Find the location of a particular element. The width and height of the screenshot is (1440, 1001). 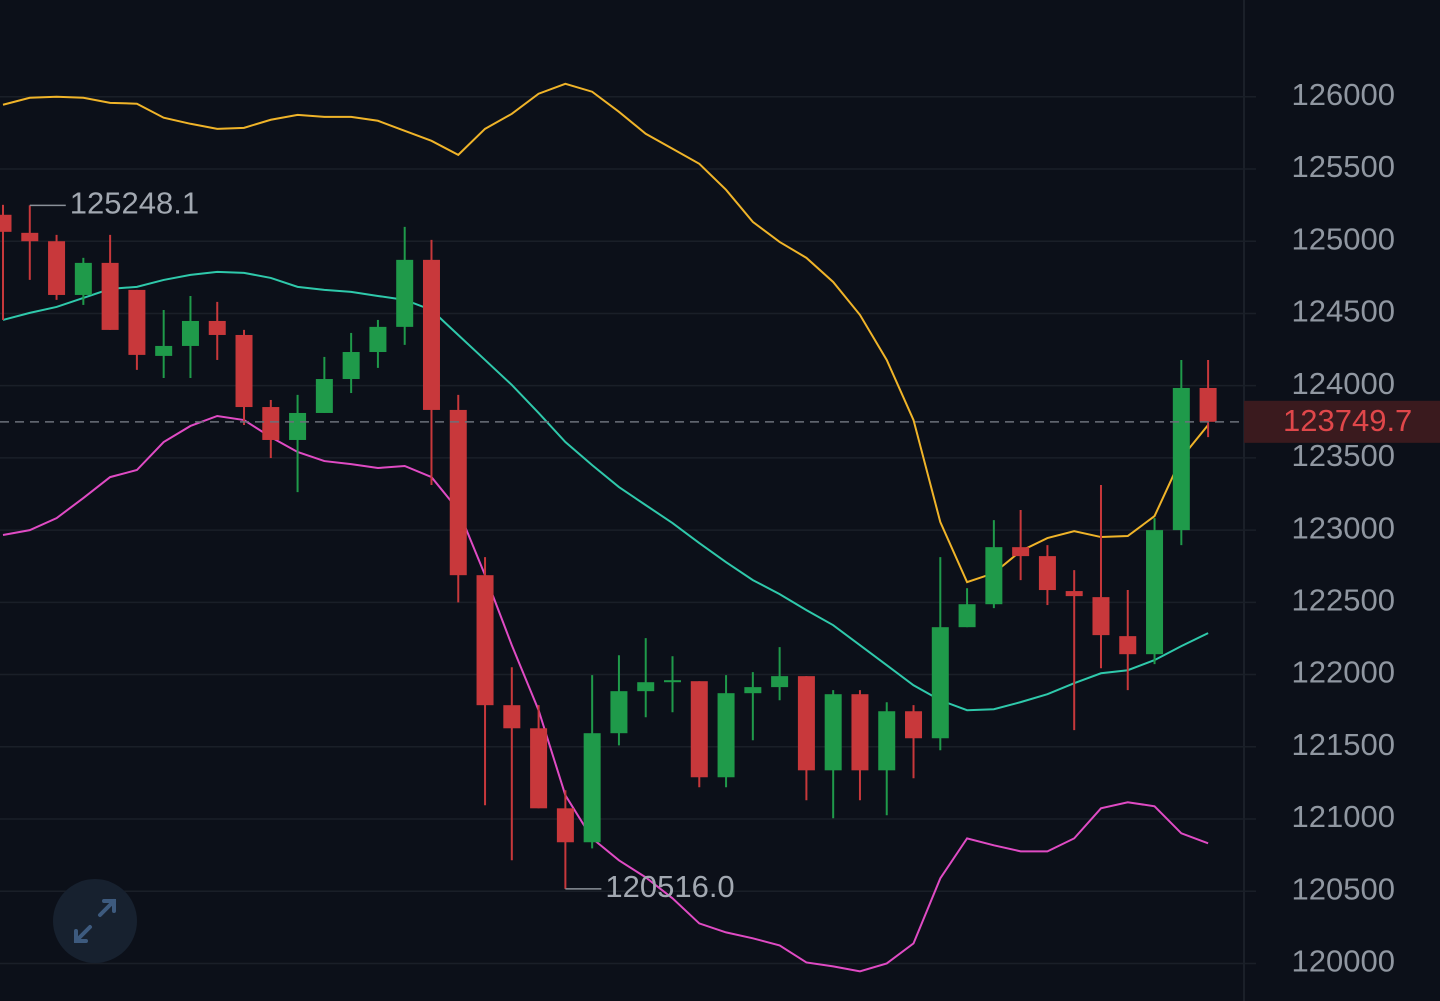

annotation-label: 125248.1 is located at coordinates (134, 203).